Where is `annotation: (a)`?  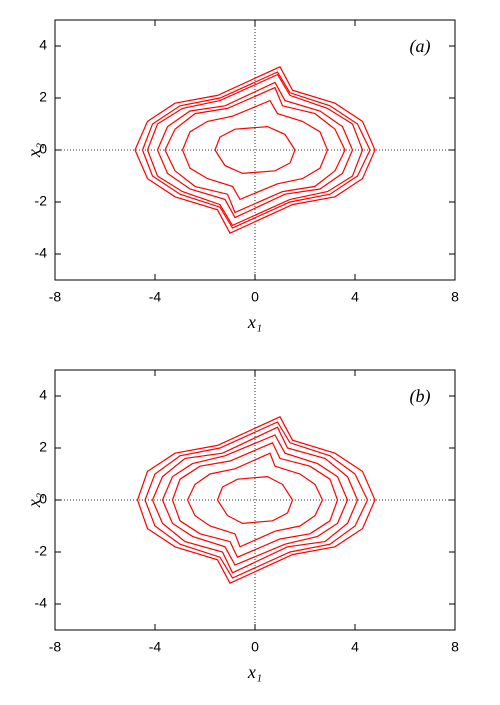
annotation: (a) is located at coordinates (420, 46).